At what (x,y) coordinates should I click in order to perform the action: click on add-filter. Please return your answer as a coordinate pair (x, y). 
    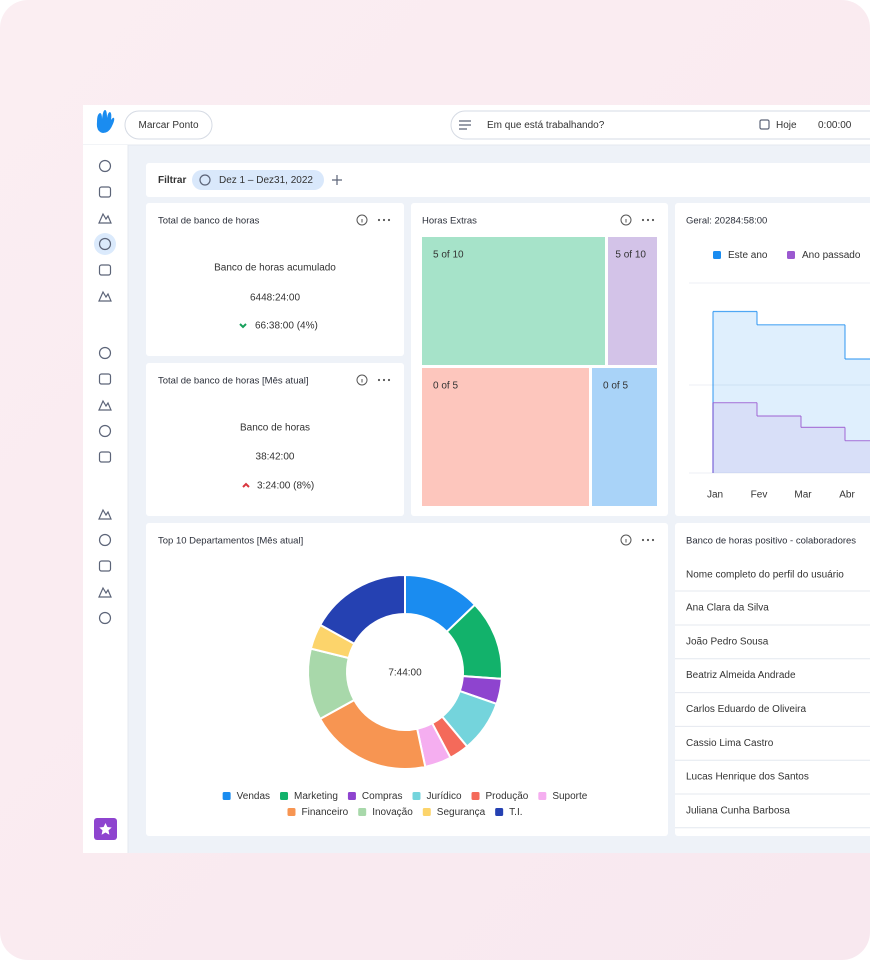
    Looking at the image, I should click on (337, 180).